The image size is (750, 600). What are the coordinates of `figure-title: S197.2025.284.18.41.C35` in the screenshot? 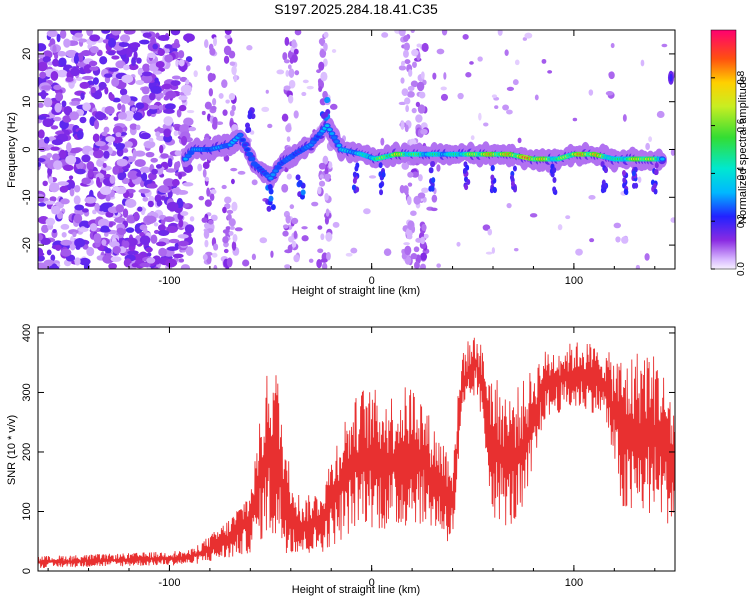 It's located at (356, 9).